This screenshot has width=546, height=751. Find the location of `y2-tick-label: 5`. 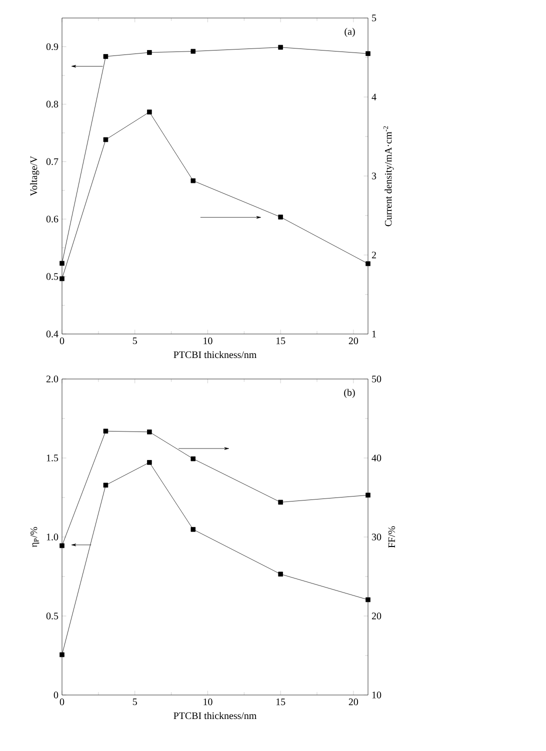

y2-tick-label: 5 is located at coordinates (374, 18).